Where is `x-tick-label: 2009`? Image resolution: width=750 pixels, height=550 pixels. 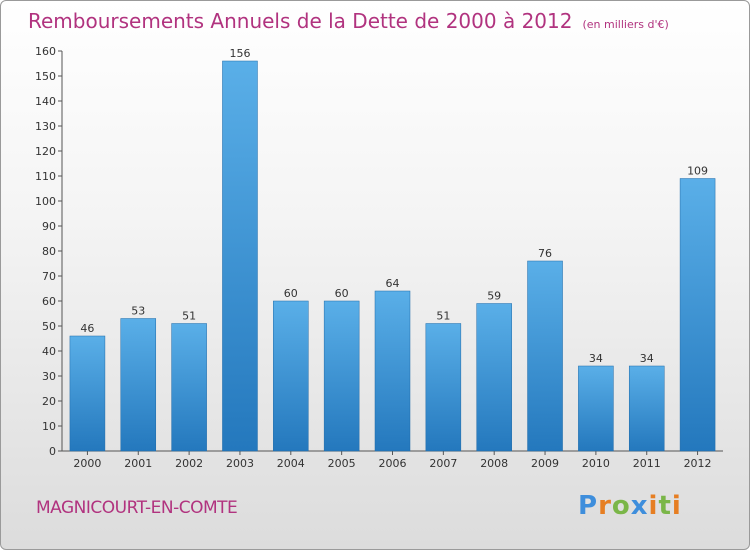 x-tick-label: 2009 is located at coordinates (545, 463).